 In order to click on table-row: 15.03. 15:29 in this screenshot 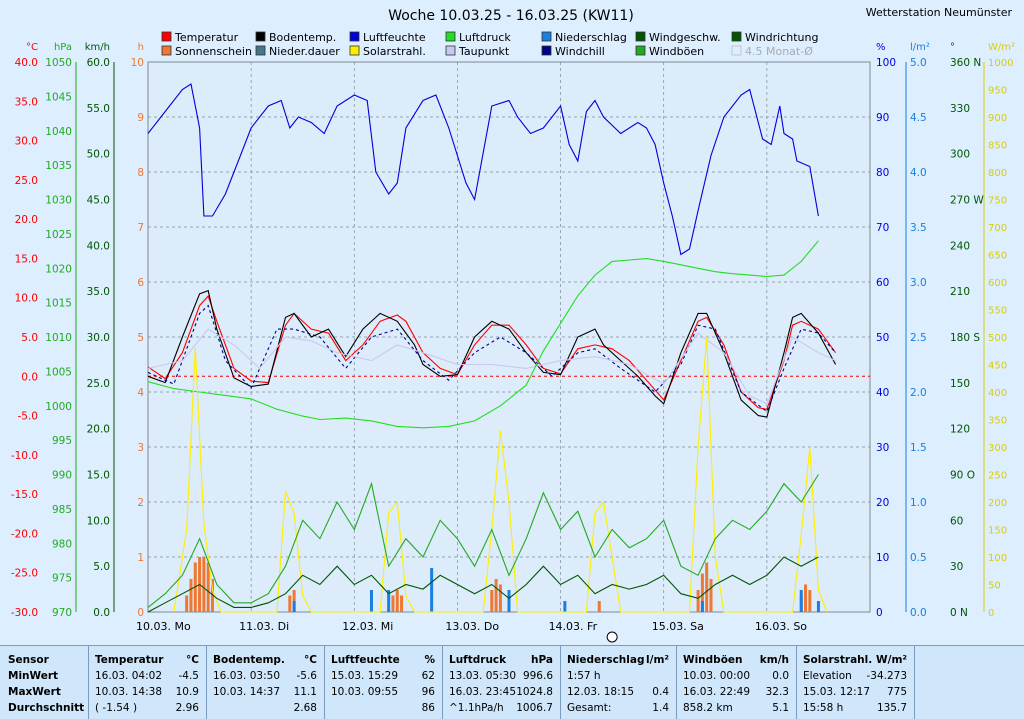, I will do `click(384, 676)`.